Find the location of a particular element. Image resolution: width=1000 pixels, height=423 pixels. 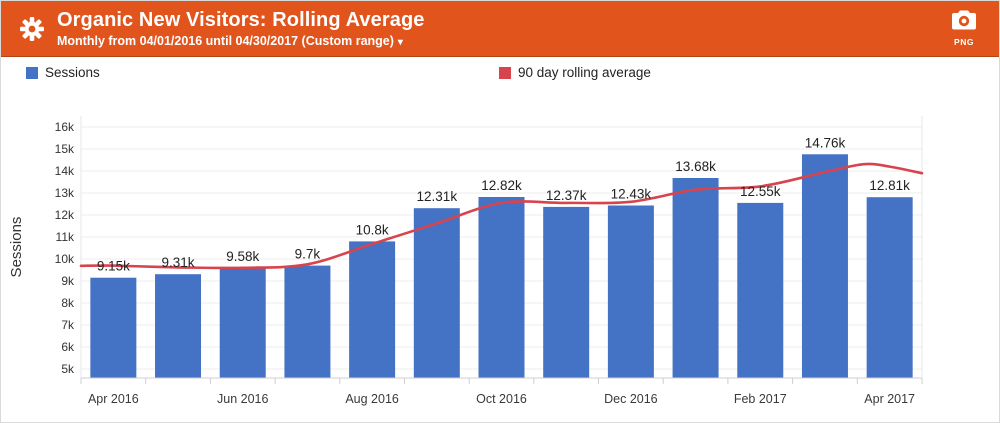

legend-item-sessions: Sessions is located at coordinates (63, 72).